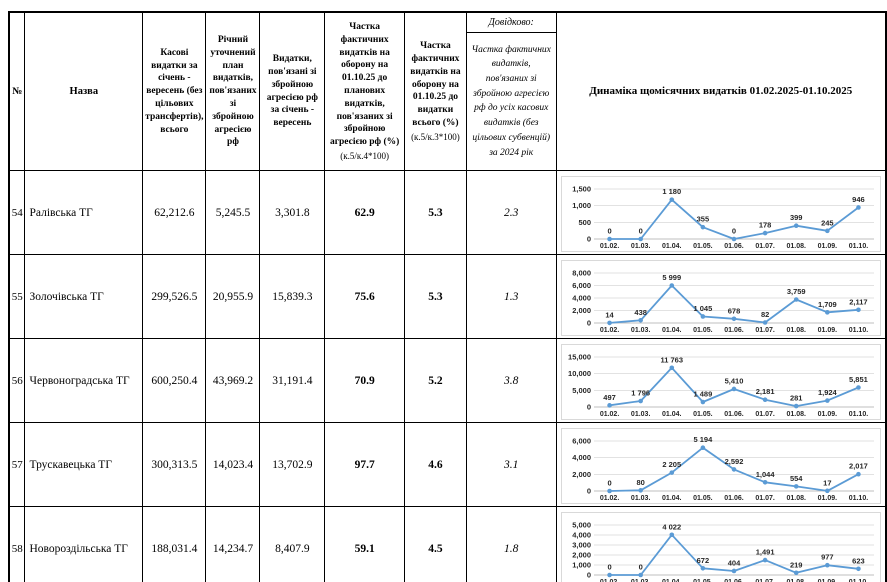 The image size is (887, 582). Describe the element at coordinates (292, 213) in the screenshot. I see `defense-expenditures-value: 3,301.8` at that location.